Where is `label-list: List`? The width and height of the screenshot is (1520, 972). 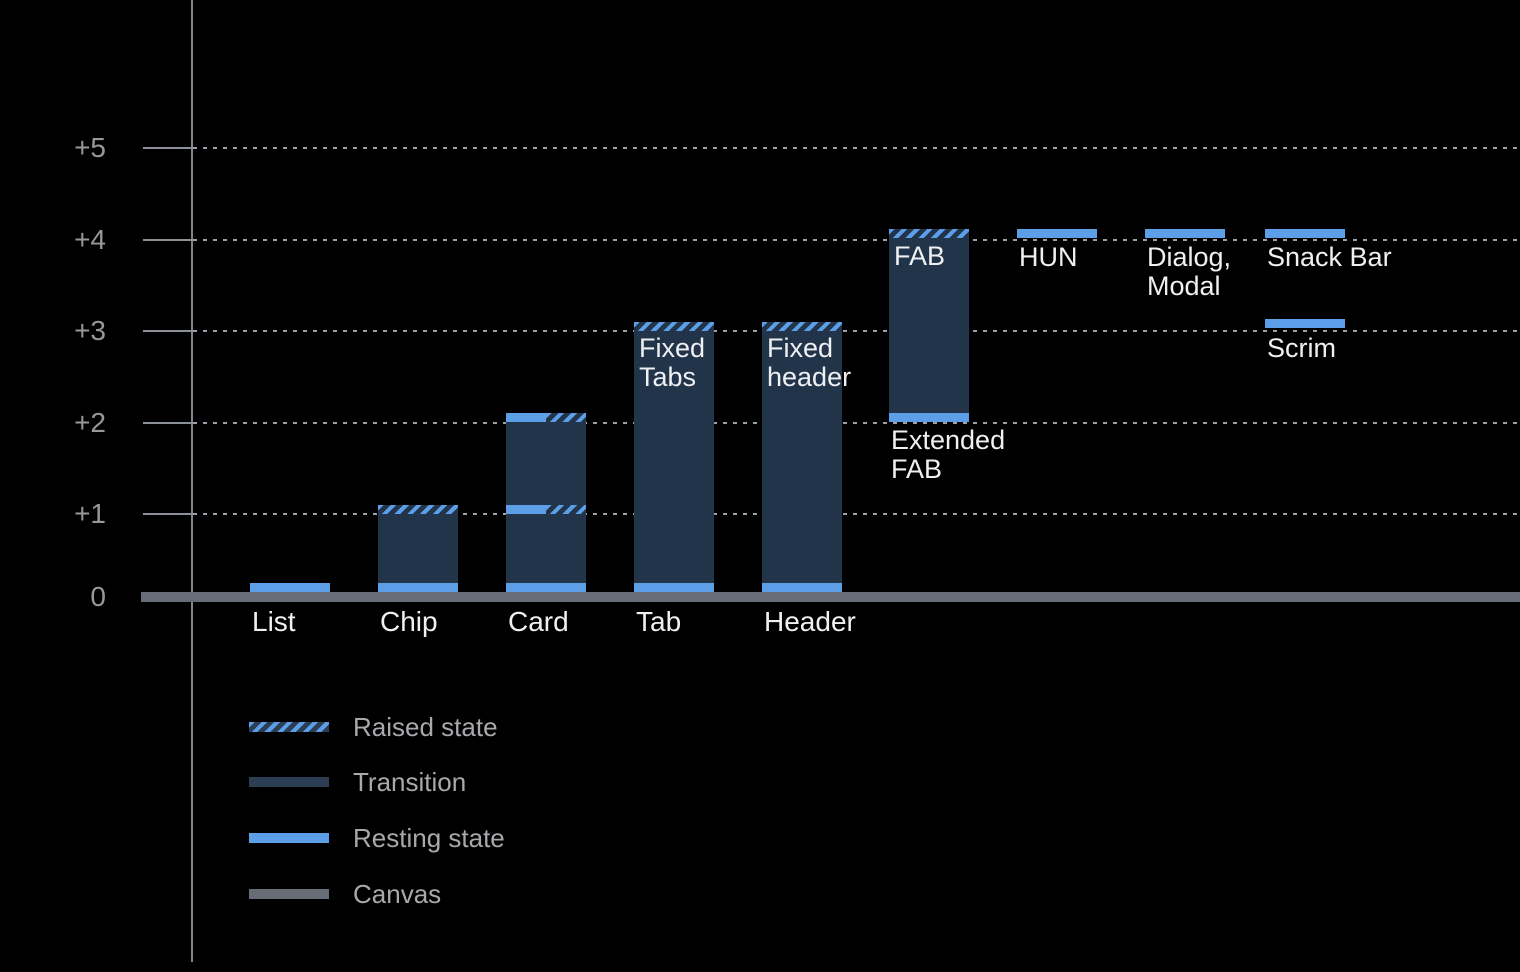 label-list: List is located at coordinates (274, 621).